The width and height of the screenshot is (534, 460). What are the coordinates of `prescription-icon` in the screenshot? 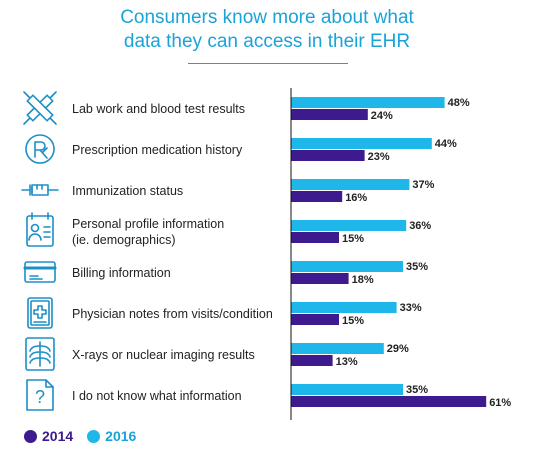 It's located at (40, 149).